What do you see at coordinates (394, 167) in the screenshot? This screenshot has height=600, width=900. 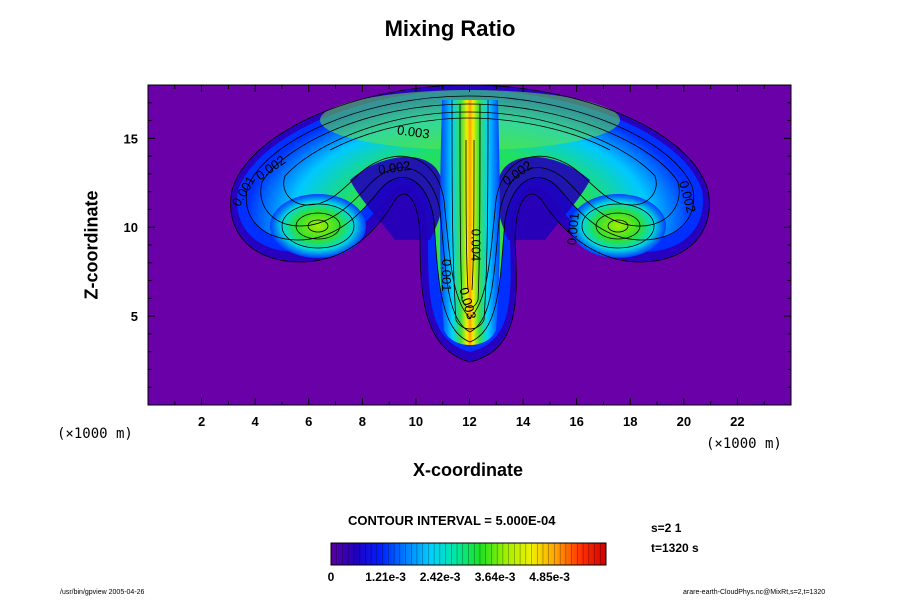 I see `contour-label: 0.002` at bounding box center [394, 167].